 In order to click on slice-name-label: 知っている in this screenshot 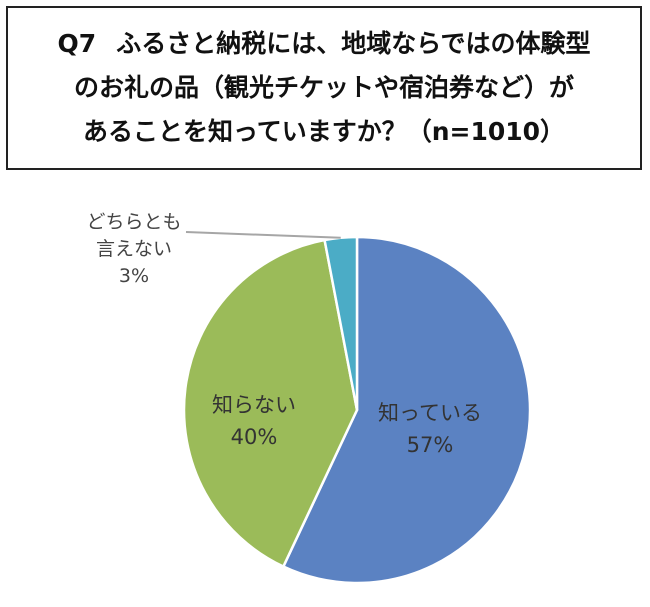, I will do `click(430, 413)`.